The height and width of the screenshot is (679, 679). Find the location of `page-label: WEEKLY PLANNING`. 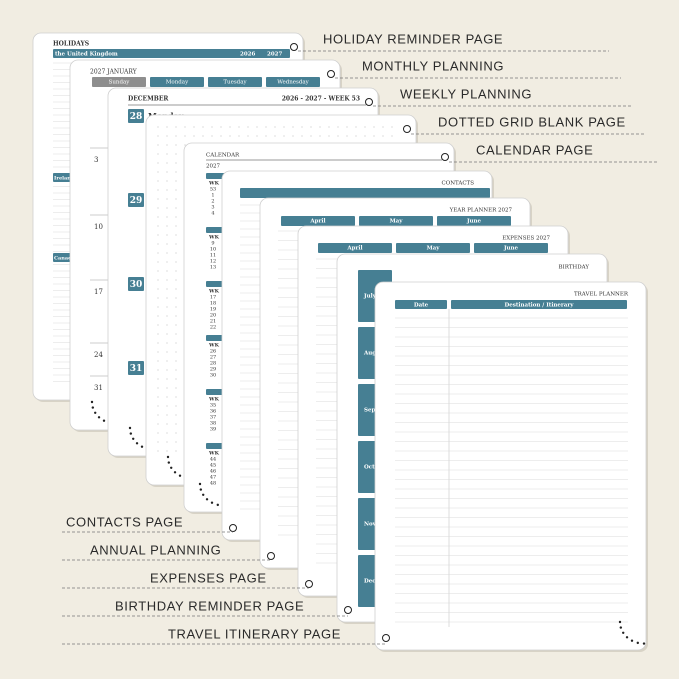

page-label: WEEKLY PLANNING is located at coordinates (466, 93).